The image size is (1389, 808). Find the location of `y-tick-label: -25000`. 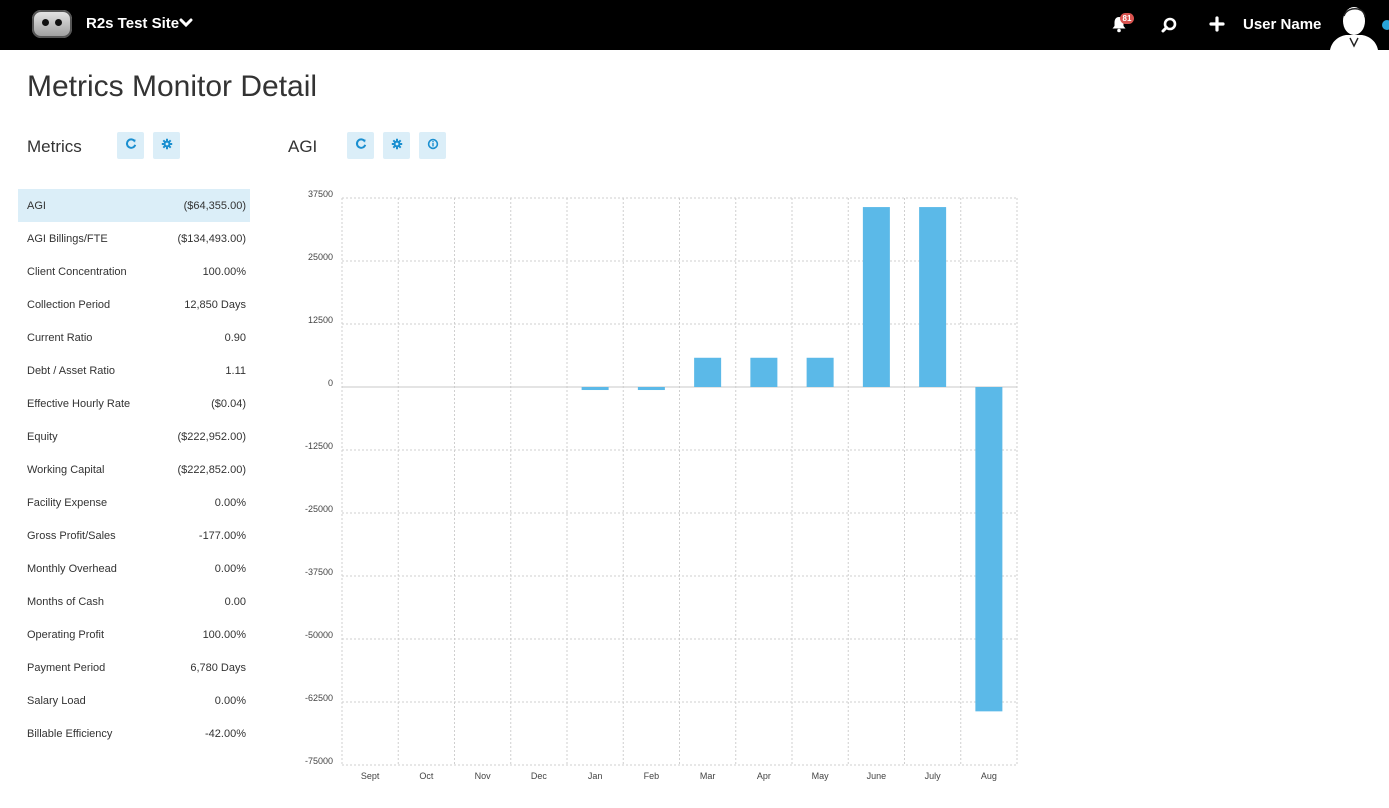

y-tick-label: -25000 is located at coordinates (319, 509).